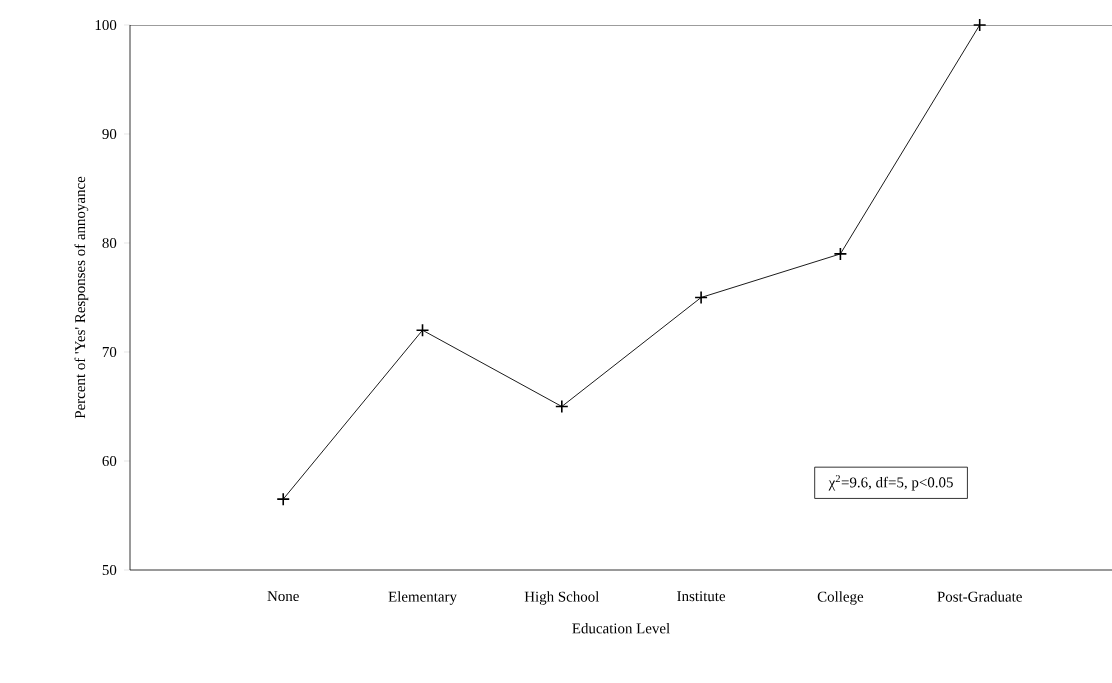 This screenshot has height=683, width=1112. What do you see at coordinates (109, 134) in the screenshot?
I see `y-tick-label: 90` at bounding box center [109, 134].